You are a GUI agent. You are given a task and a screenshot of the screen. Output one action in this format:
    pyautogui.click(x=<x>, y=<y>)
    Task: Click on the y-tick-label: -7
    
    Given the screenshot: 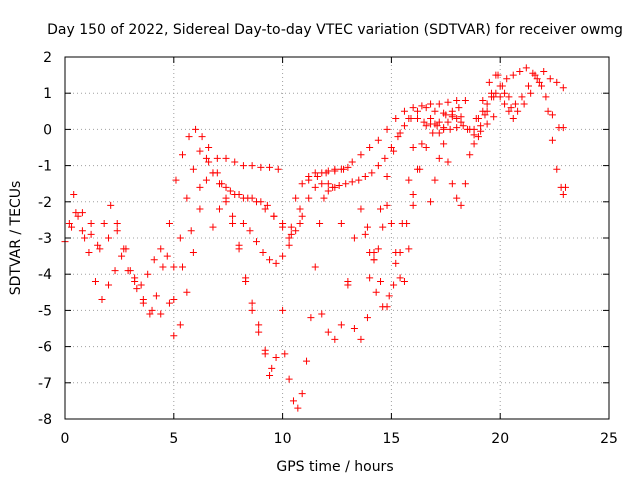 What is the action you would take?
    pyautogui.click(x=45, y=384)
    